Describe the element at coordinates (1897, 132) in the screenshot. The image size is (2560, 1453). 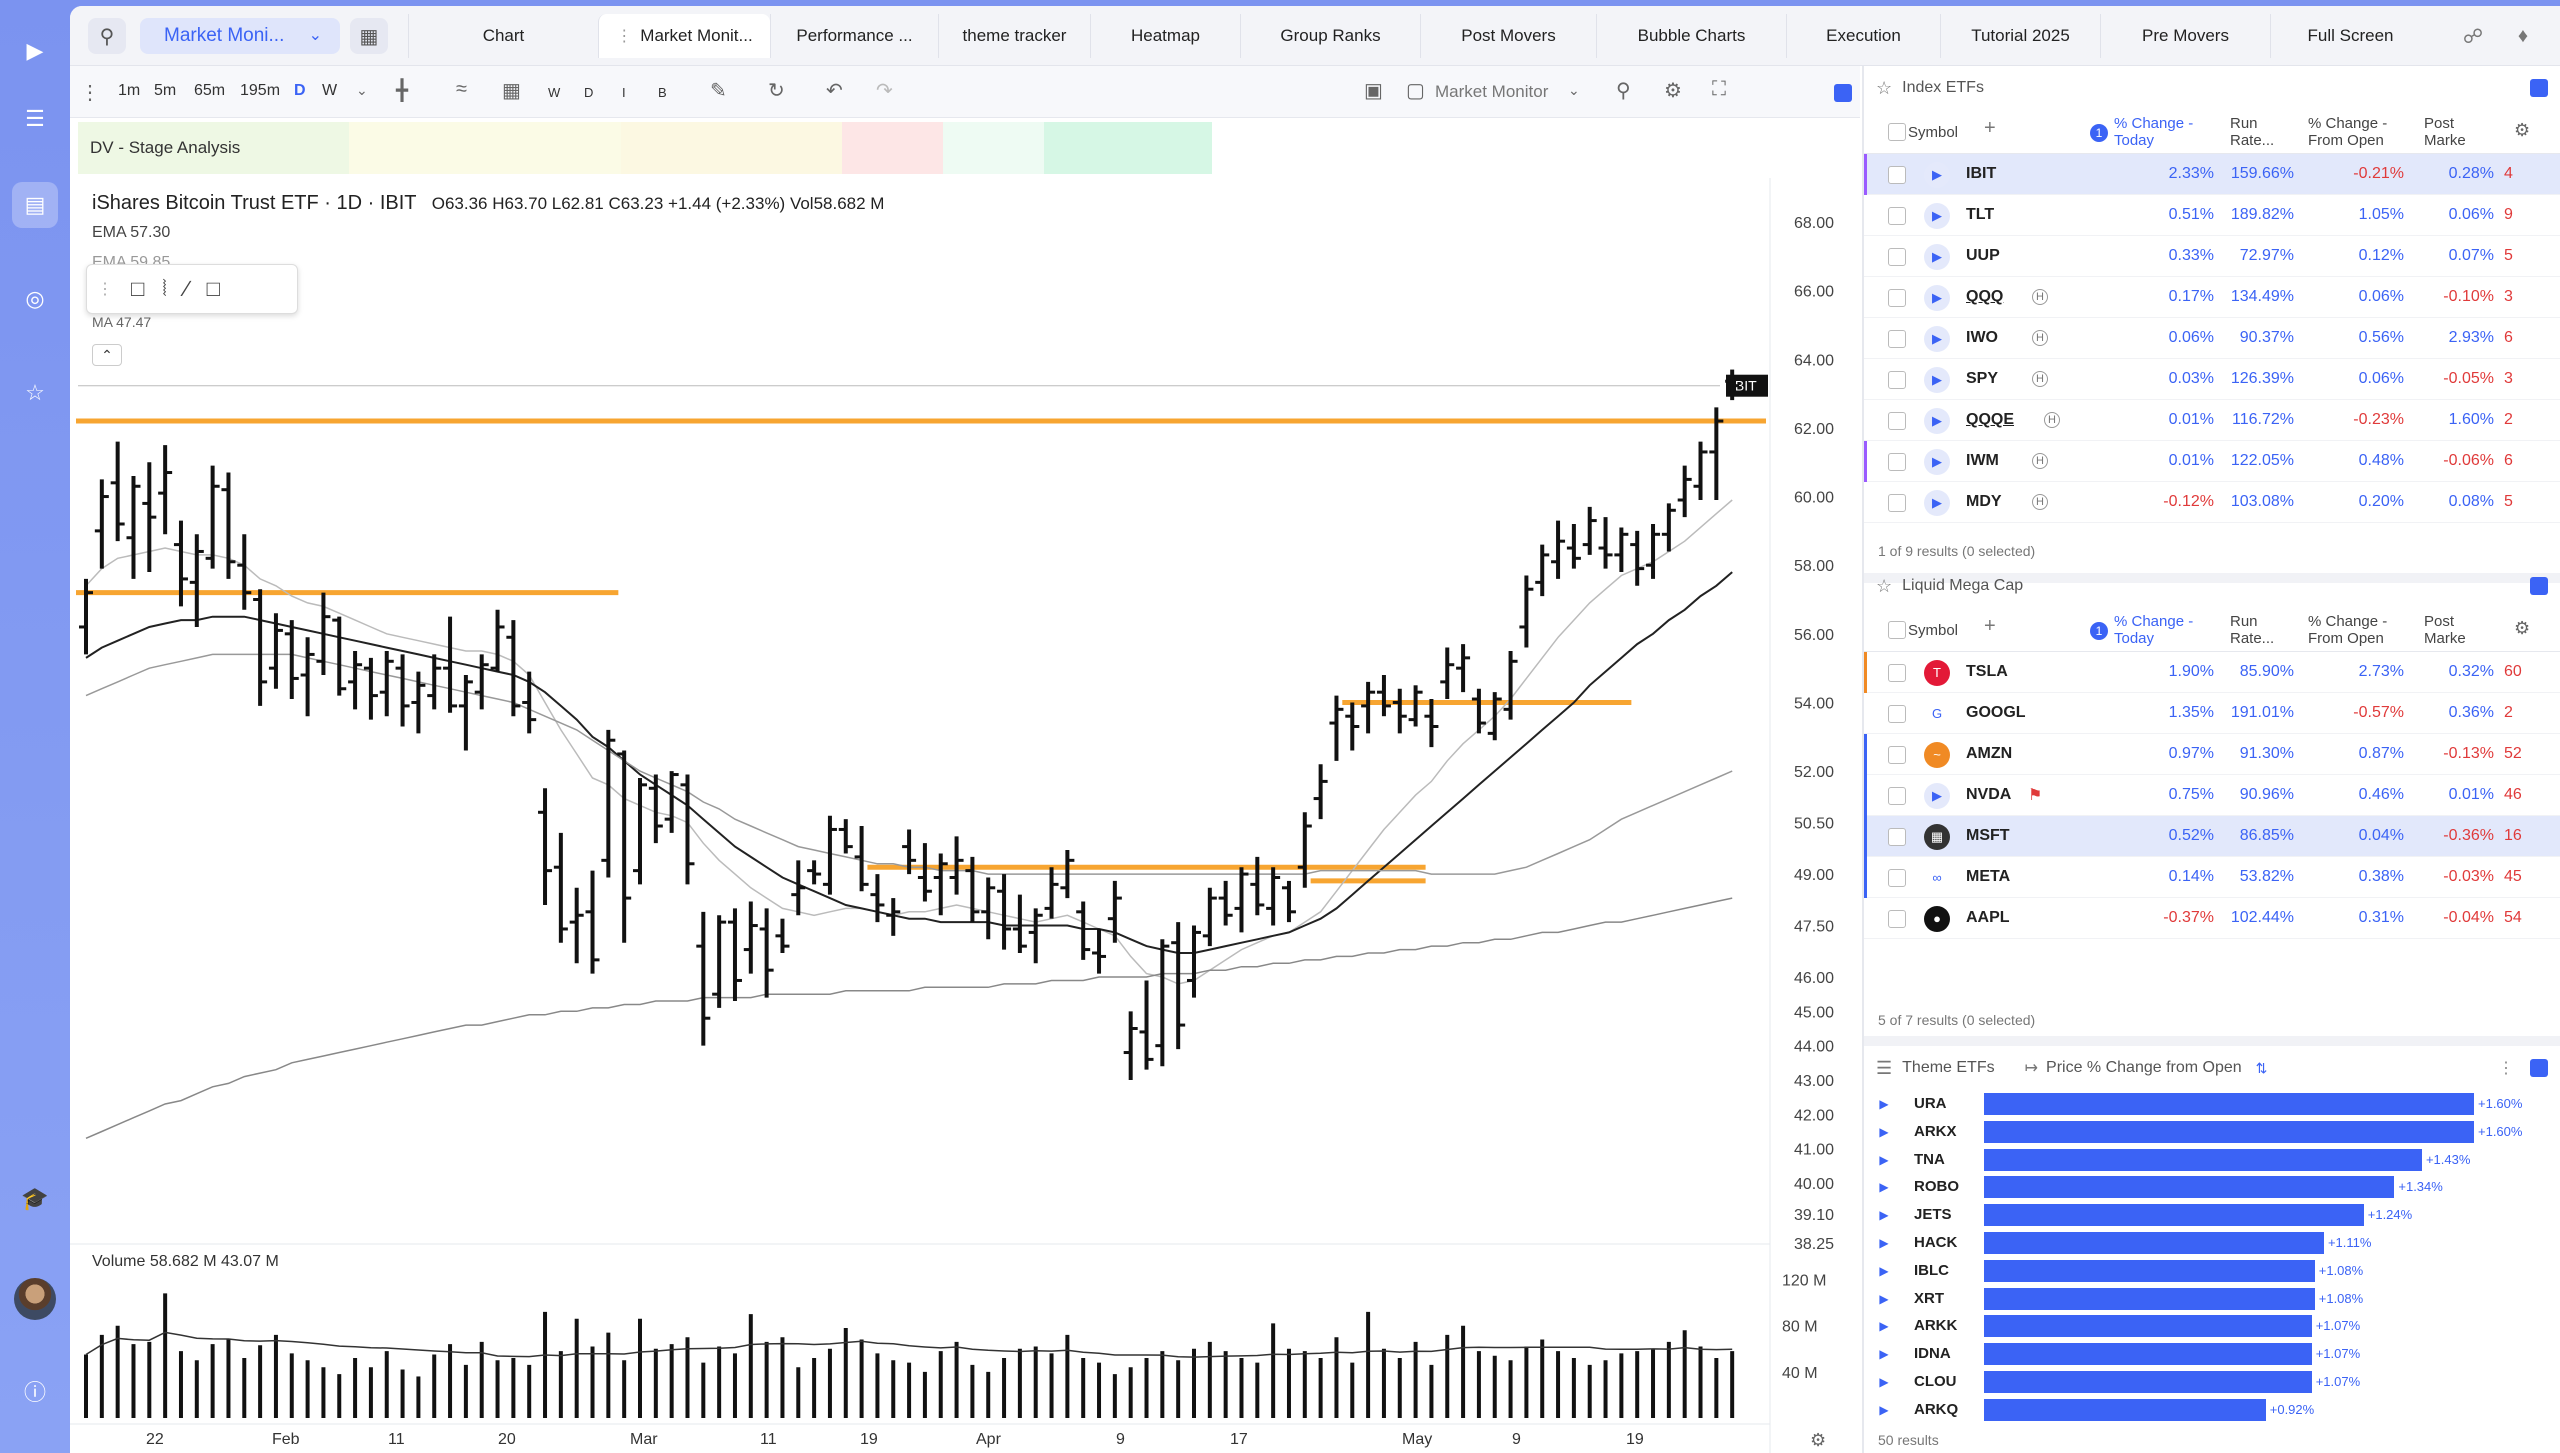
I see `select-all-checkbox` at that location.